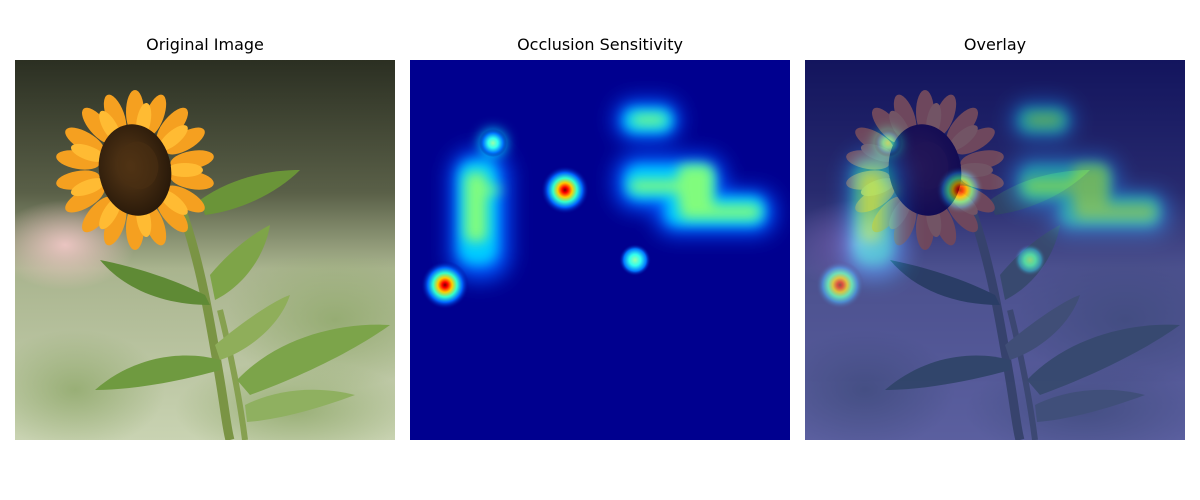 Image resolution: width=1200 pixels, height=500 pixels. What do you see at coordinates (600, 44) in the screenshot?
I see `occlusion-sensitivity-title: Occlusion Sensitivity` at bounding box center [600, 44].